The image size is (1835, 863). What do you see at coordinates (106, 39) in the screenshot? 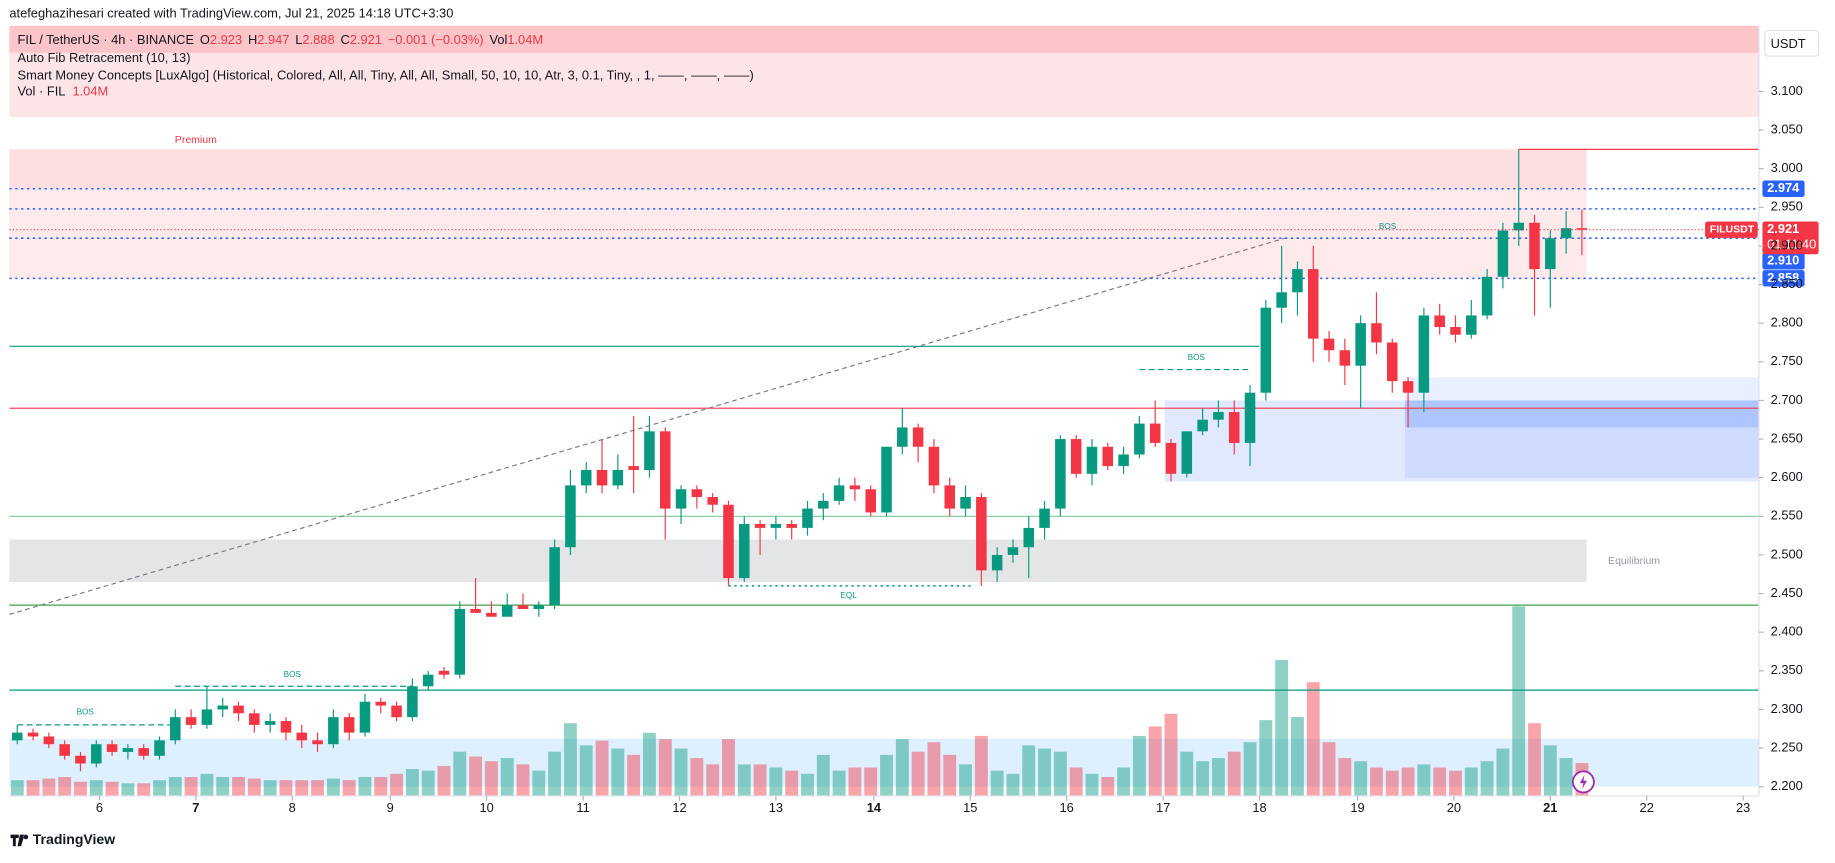
I see `legend-item: FIL / TetherUS · 4h · BINANCE` at bounding box center [106, 39].